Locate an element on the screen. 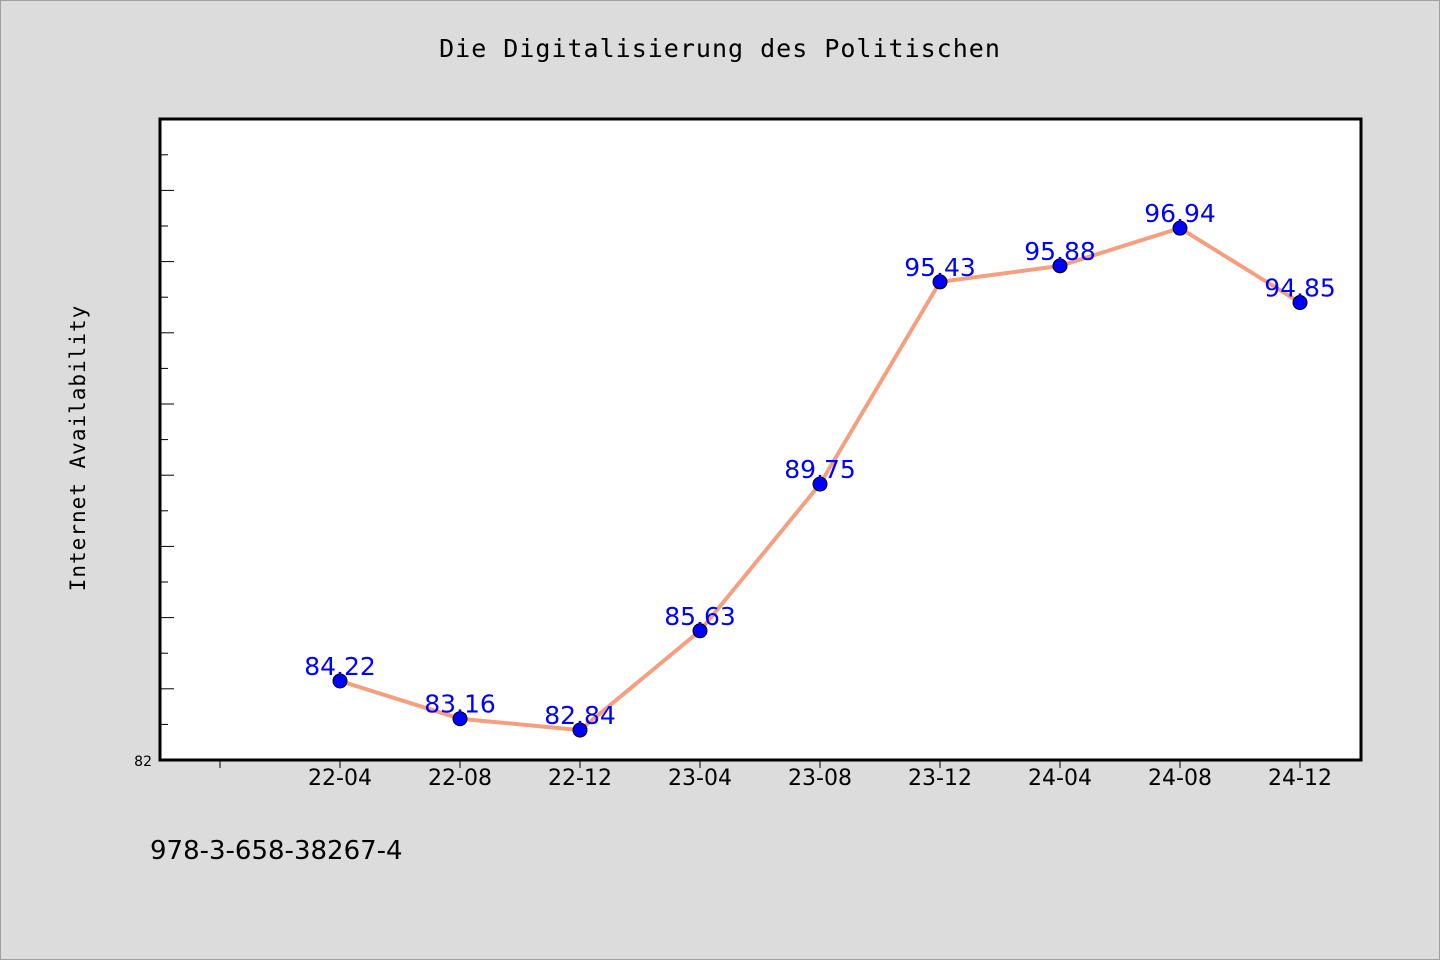  data-label: 82.84 is located at coordinates (580, 715).